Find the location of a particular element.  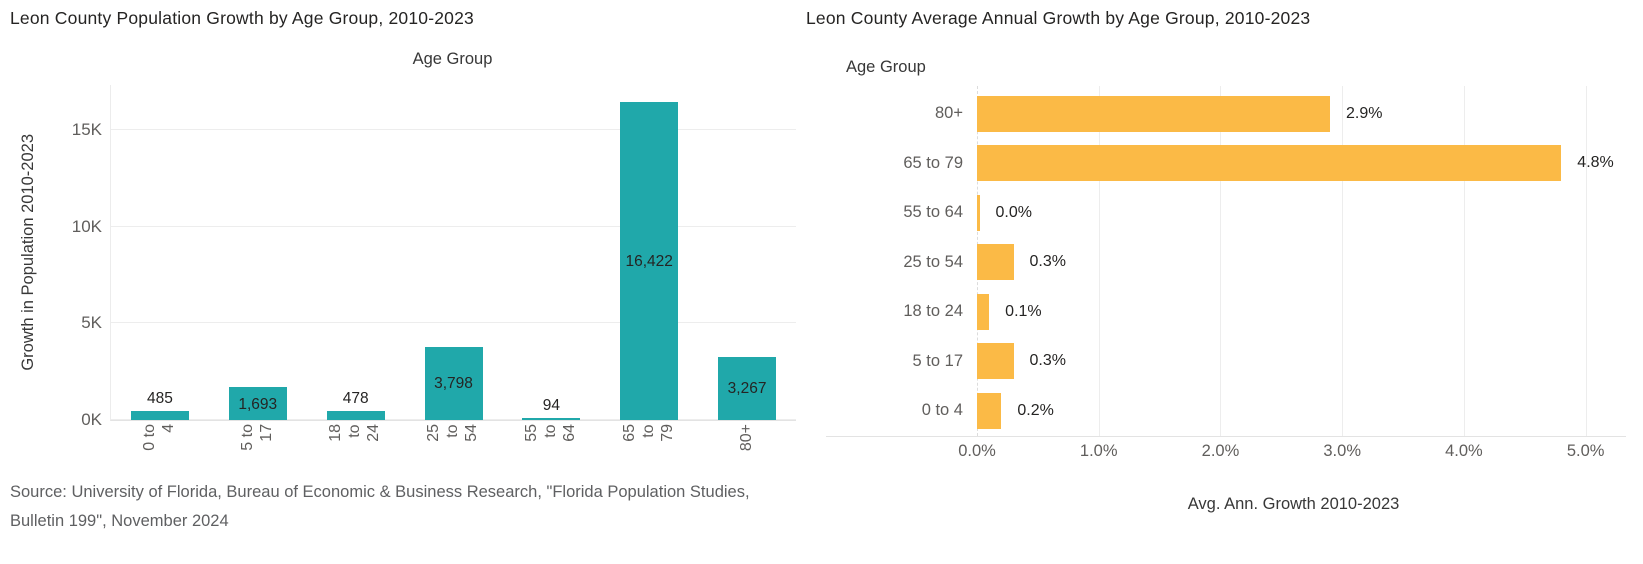

bar-track: 0.0% is located at coordinates (1293, 212).